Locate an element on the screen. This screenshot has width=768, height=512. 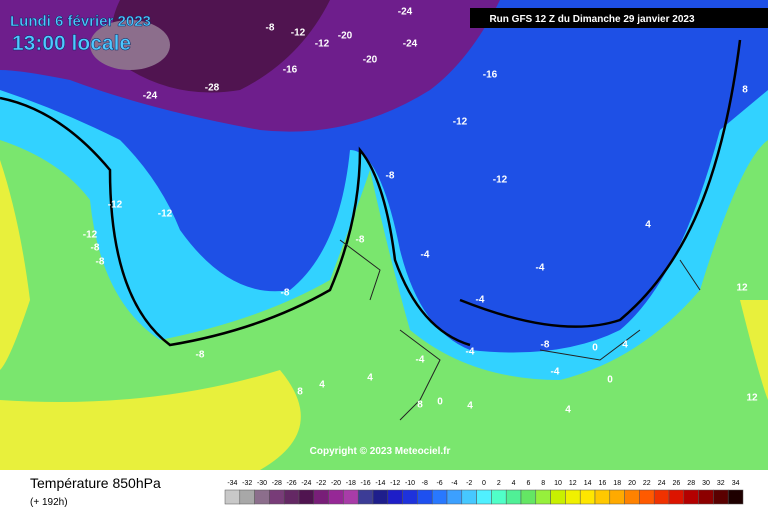
legend-tick-label: -16 is located at coordinates (366, 483).